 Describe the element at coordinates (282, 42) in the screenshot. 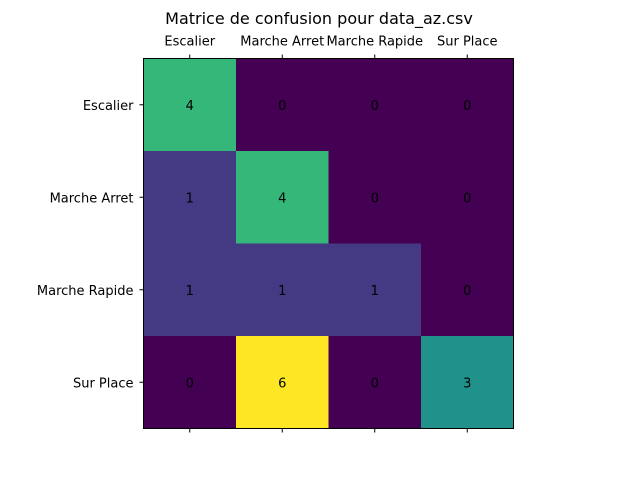

I see `x-tick-label: Marche Arret` at that location.